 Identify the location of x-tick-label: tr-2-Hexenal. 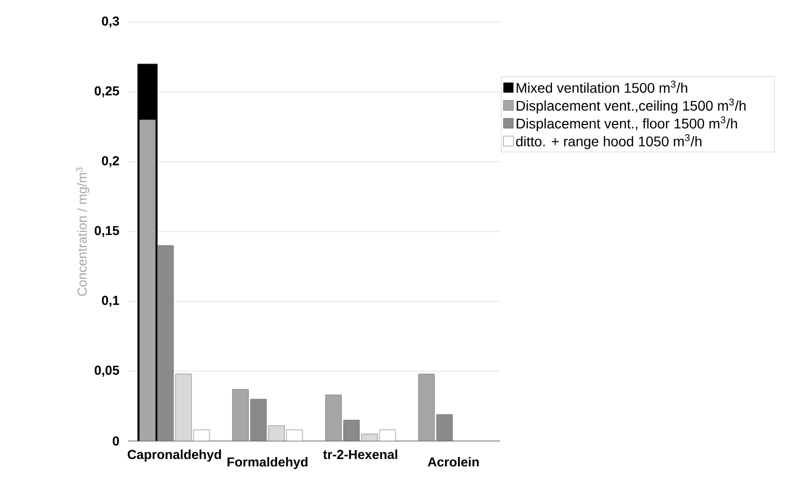
(360, 455).